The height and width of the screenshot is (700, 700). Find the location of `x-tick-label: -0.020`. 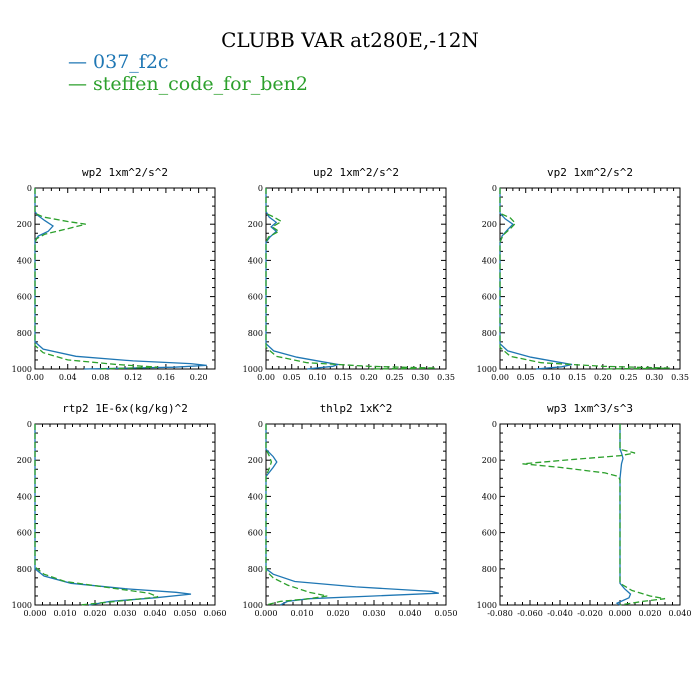

x-tick-label: -0.020 is located at coordinates (590, 613).